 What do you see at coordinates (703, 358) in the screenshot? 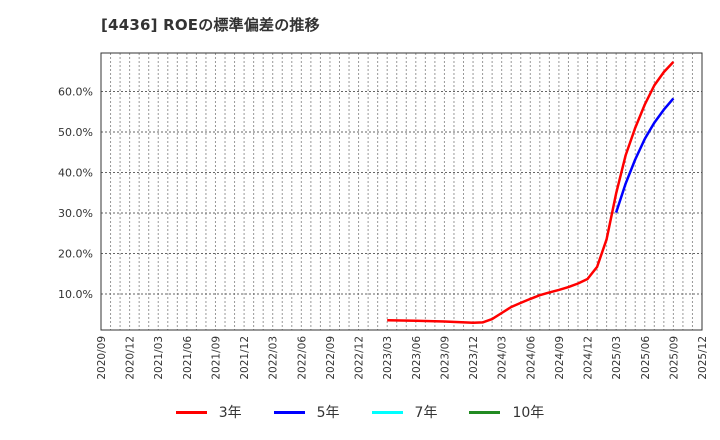
I see `x-tick-label: 2025/12` at bounding box center [703, 358].